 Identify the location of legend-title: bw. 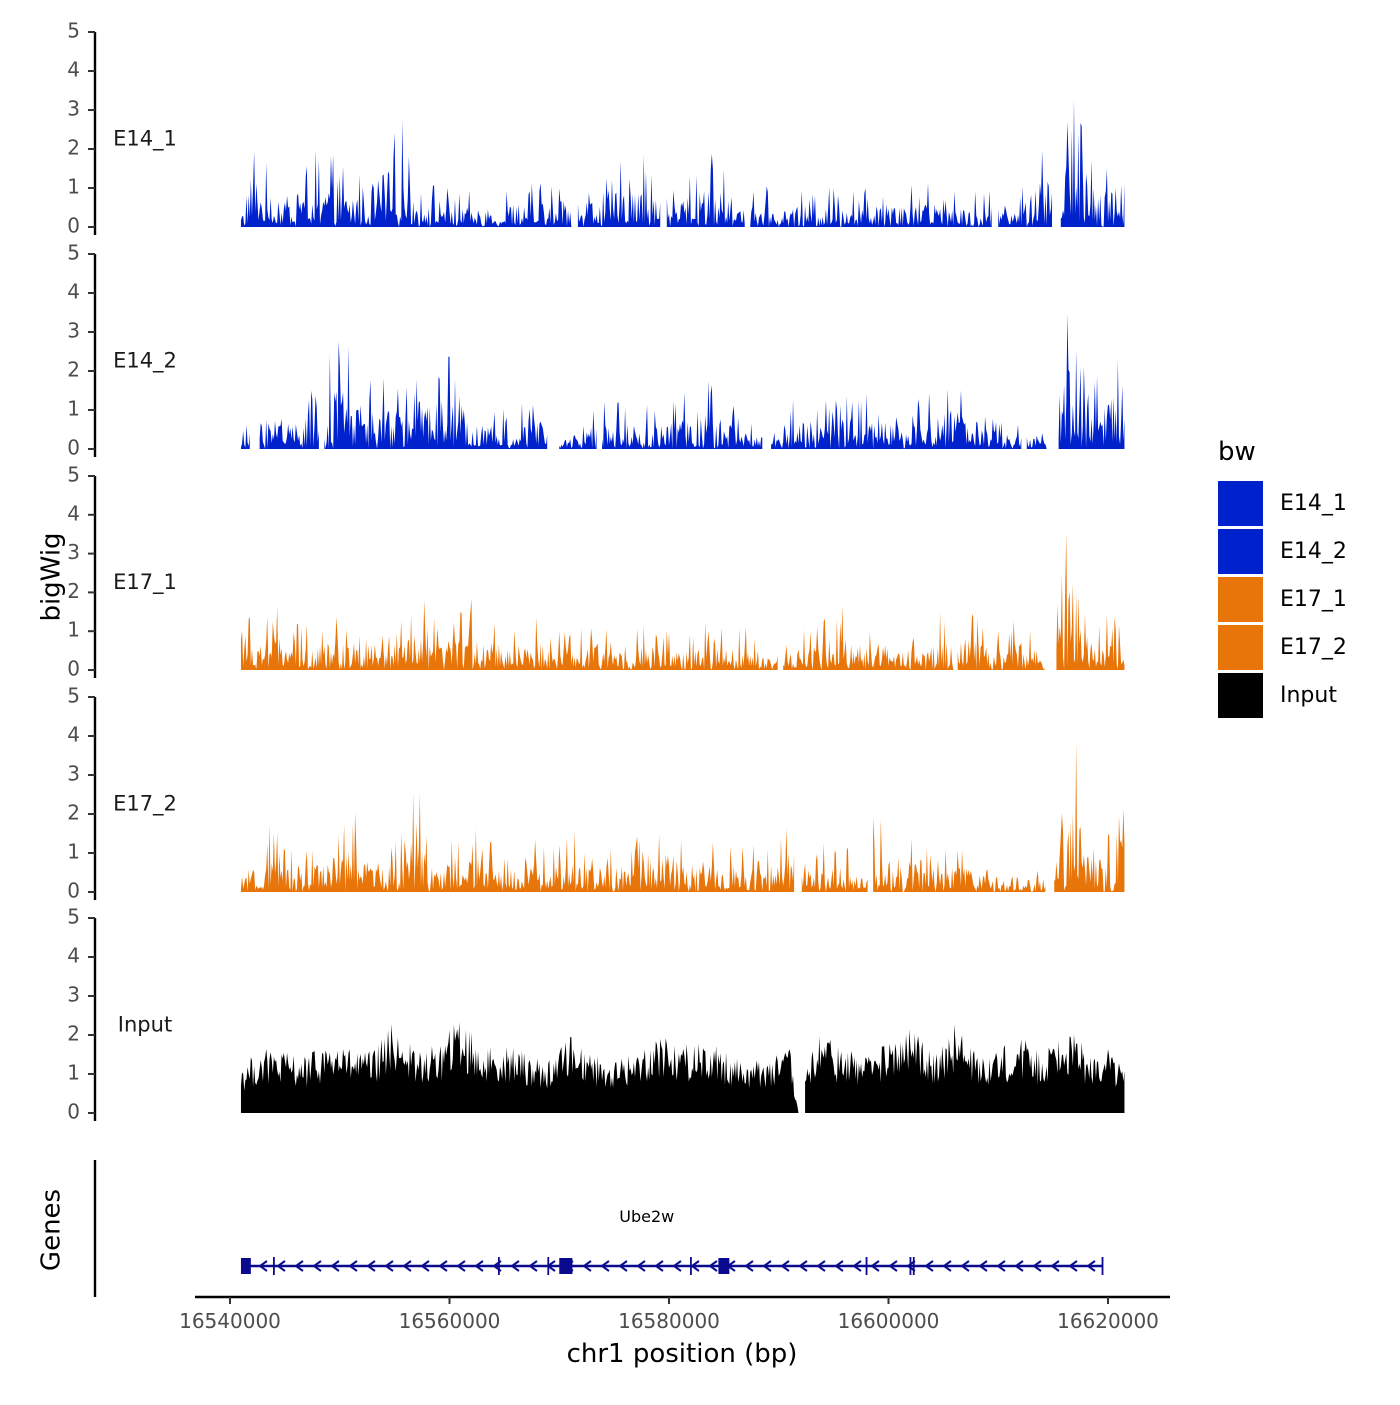
(1237, 452).